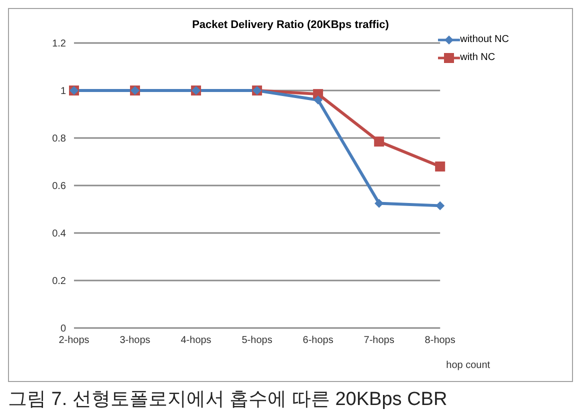  Describe the element at coordinates (74, 340) in the screenshot. I see `x-tick-label: 2-hops` at that location.